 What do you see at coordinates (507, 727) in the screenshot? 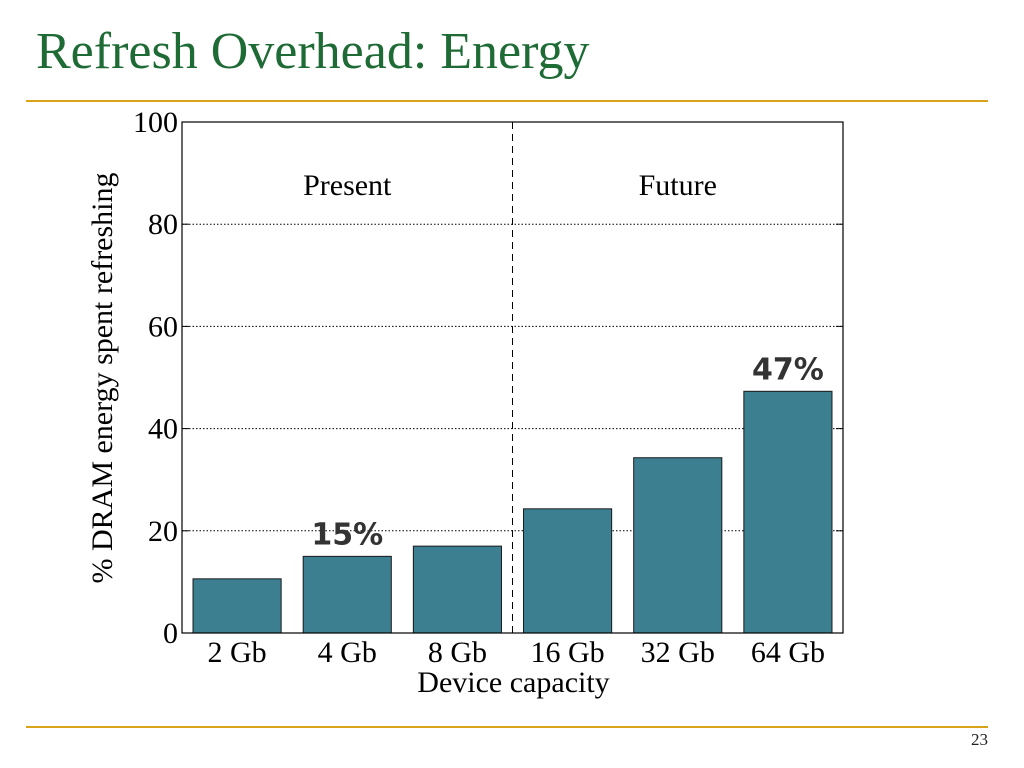
I see `footer-divider` at bounding box center [507, 727].